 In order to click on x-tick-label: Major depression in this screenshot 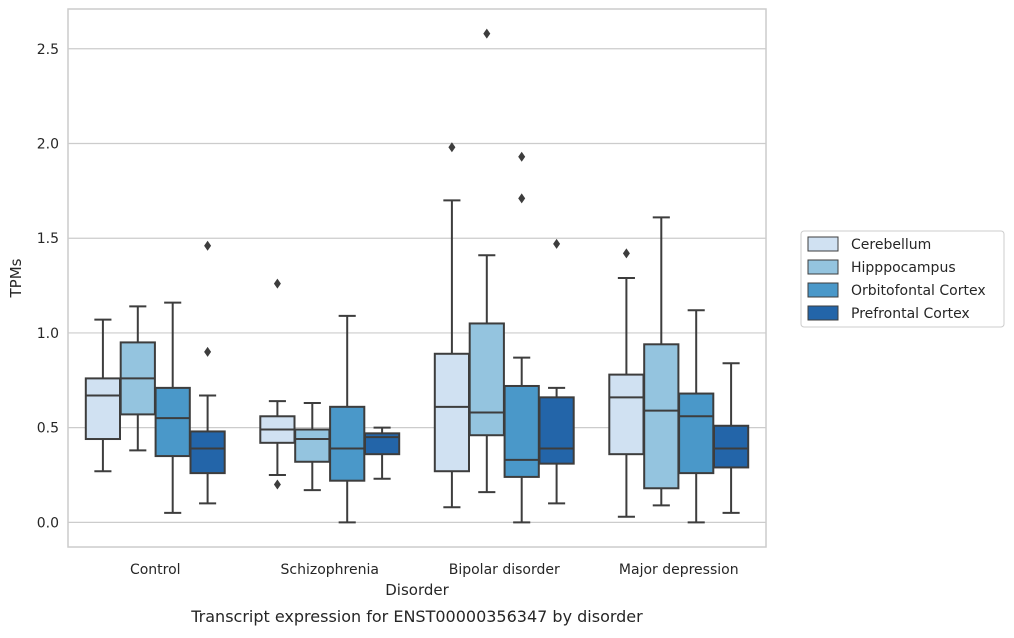, I will do `click(679, 570)`.